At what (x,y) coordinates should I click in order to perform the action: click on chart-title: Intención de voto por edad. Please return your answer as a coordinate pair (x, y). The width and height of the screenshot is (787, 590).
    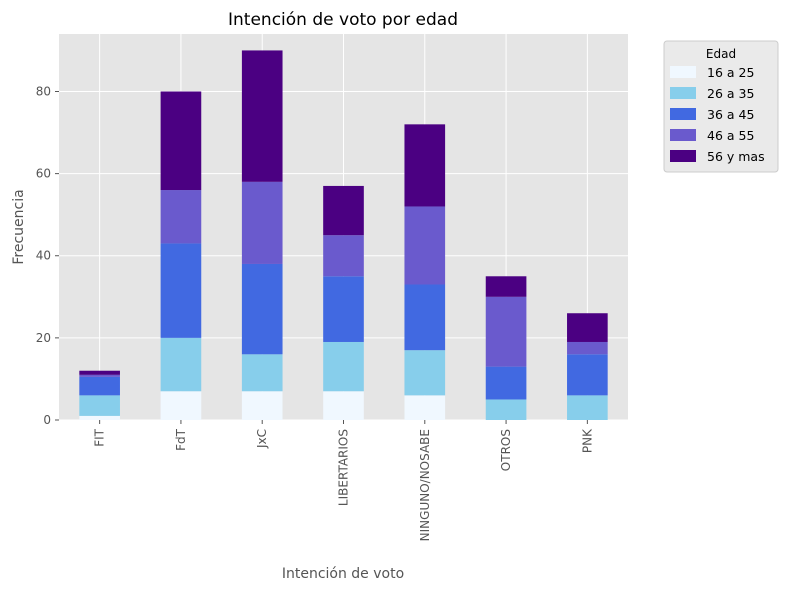
    Looking at the image, I should click on (343, 20).